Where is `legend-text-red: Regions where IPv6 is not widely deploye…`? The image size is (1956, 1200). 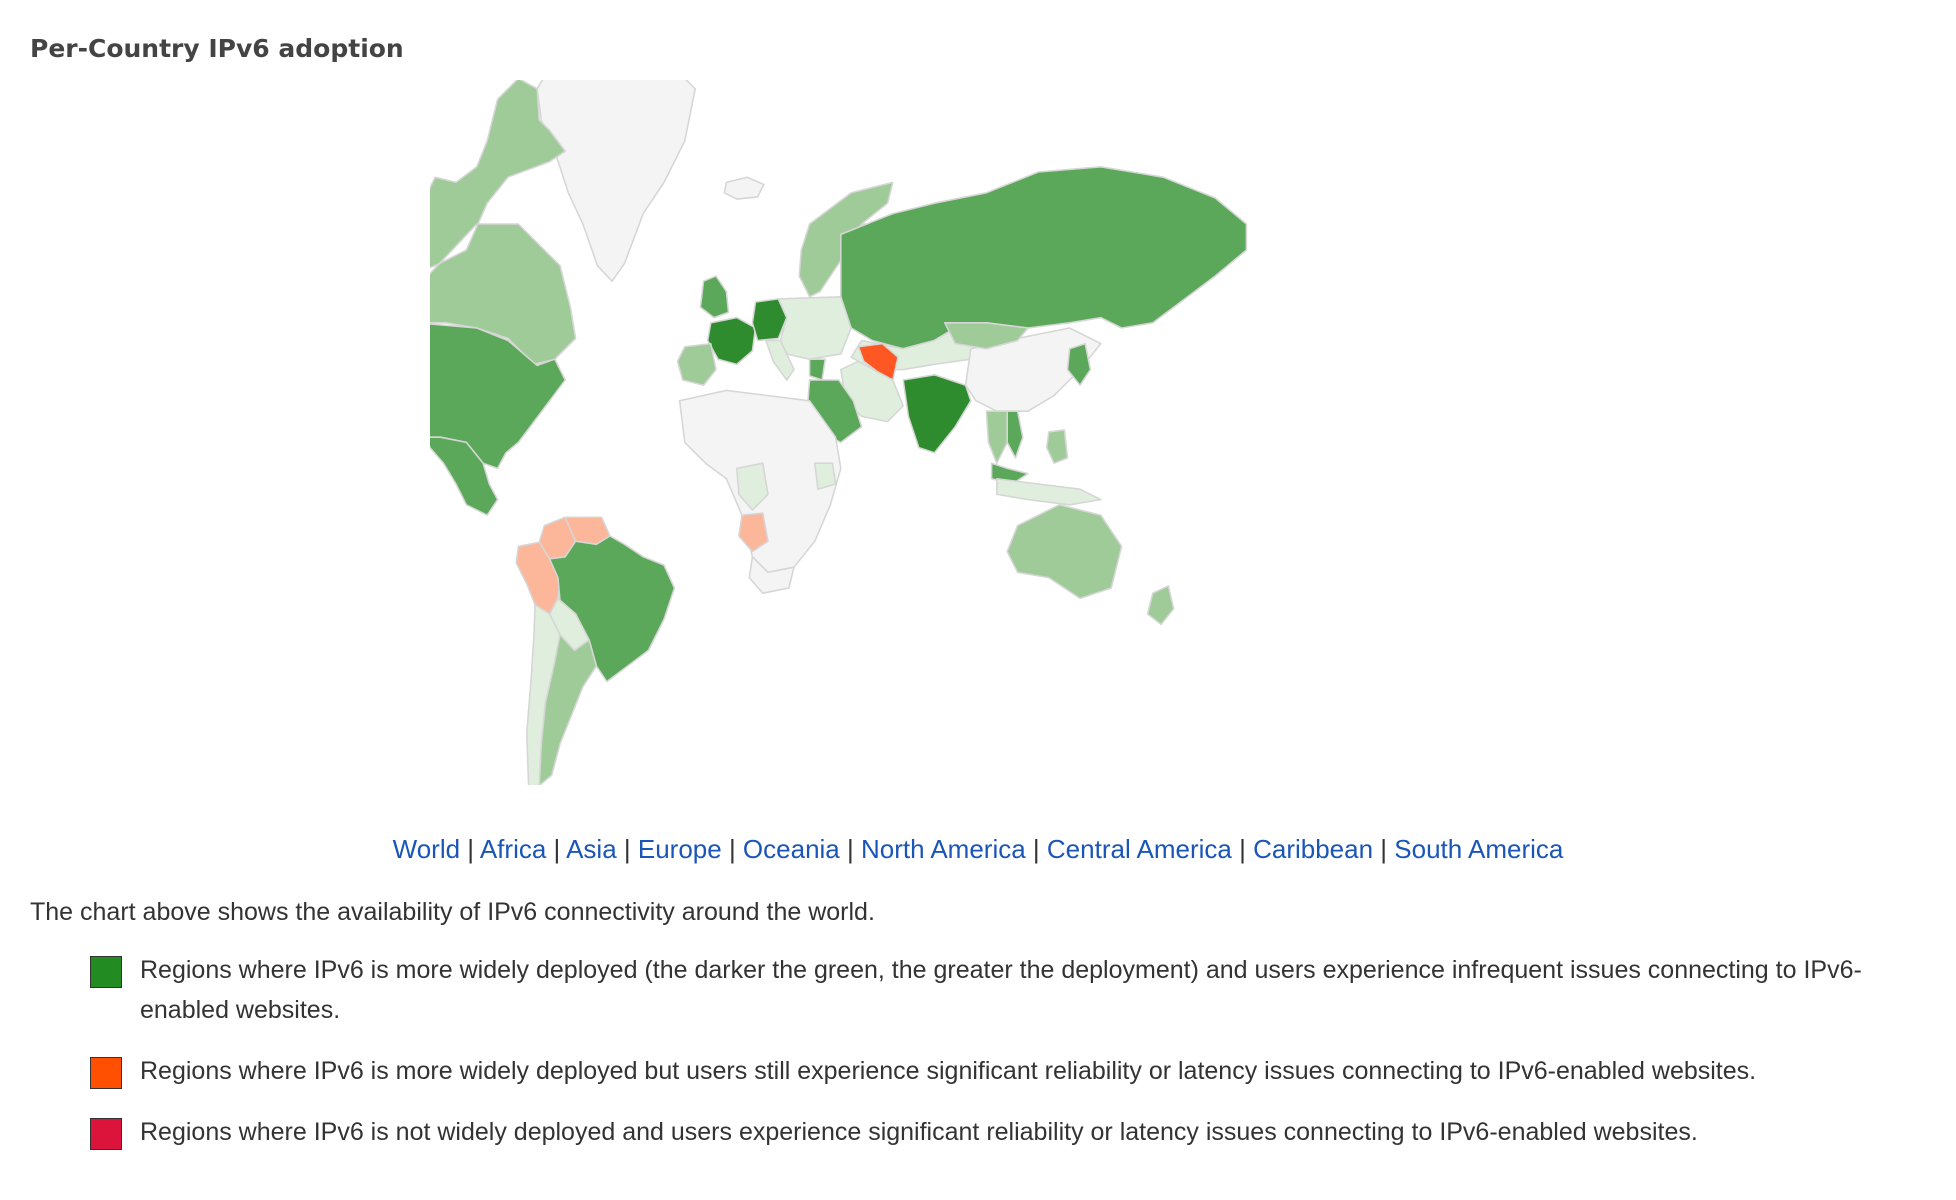 legend-text-red: Regions where IPv6 is not widely deploye… is located at coordinates (919, 1132).